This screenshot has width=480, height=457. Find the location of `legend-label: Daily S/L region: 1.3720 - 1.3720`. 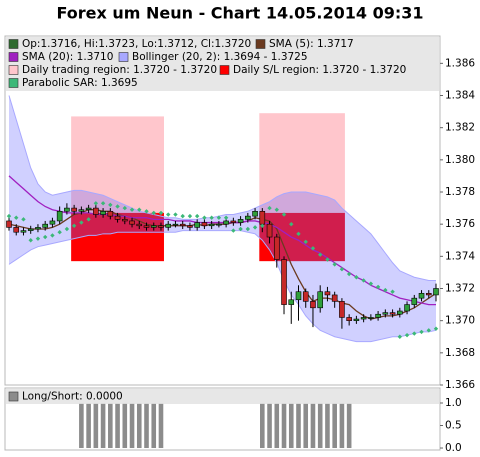

legend-label: Daily S/L region: 1.3720 - 1.3720 is located at coordinates (319, 70).